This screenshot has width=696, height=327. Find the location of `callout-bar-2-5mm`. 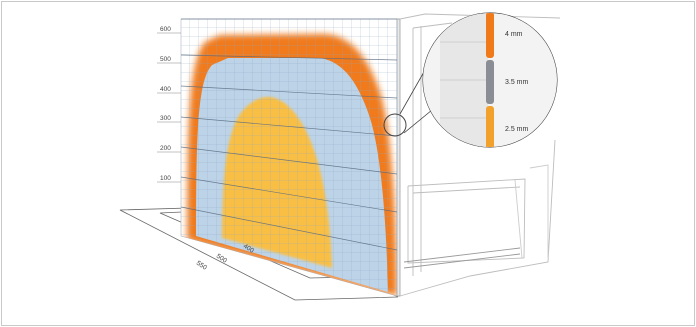

callout-bar-2-5mm is located at coordinates (490, 126).